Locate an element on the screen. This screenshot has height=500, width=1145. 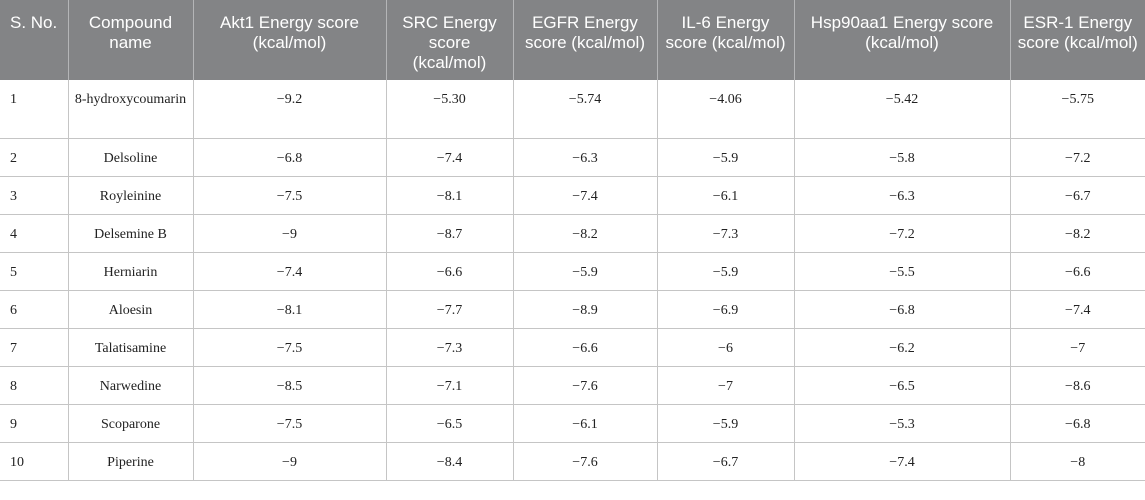
s-no-cell: 3 is located at coordinates (34, 195).